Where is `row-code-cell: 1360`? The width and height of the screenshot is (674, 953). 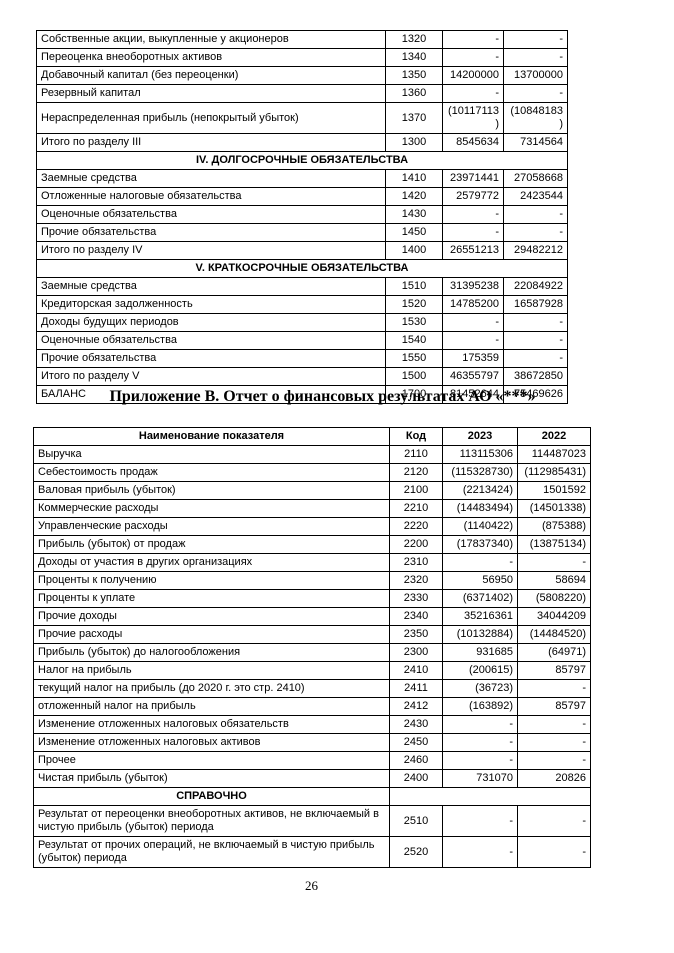 row-code-cell: 1360 is located at coordinates (414, 93).